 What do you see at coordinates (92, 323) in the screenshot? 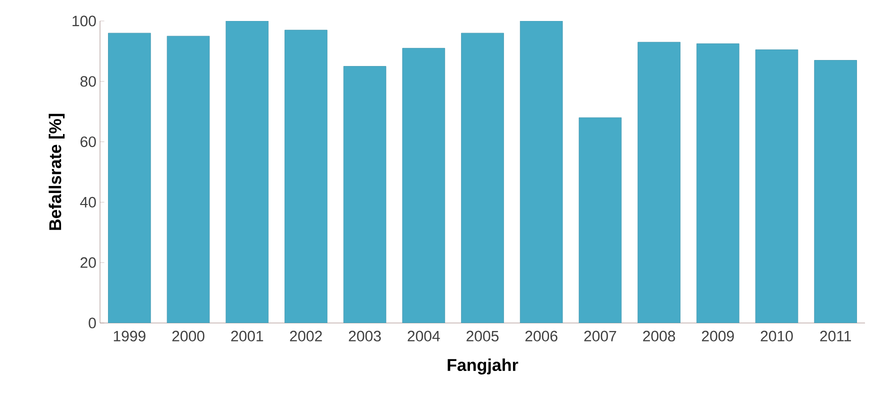
I see `y-tick-label: 0` at bounding box center [92, 323].